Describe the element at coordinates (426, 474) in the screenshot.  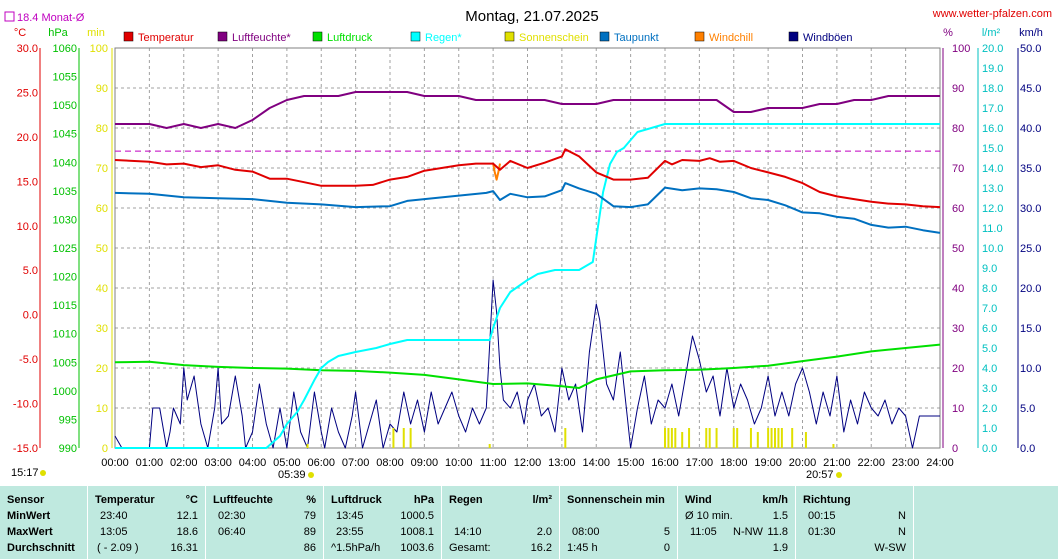
I see `sun-markers: 15:17 05:39 20:57` at that location.